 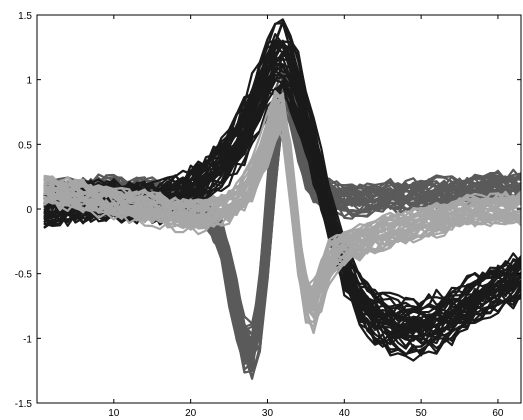 What do you see at coordinates (25, 16) in the screenshot?
I see `y-tick-label: 1.5` at bounding box center [25, 16].